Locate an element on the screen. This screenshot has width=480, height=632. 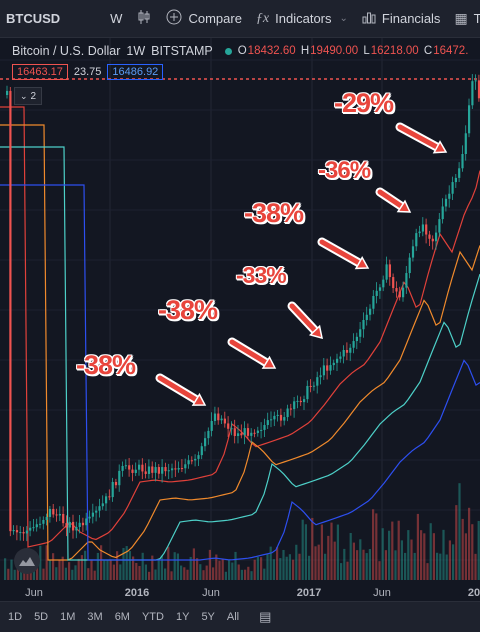
truncated-label: Te is located at coordinates (476, 18).